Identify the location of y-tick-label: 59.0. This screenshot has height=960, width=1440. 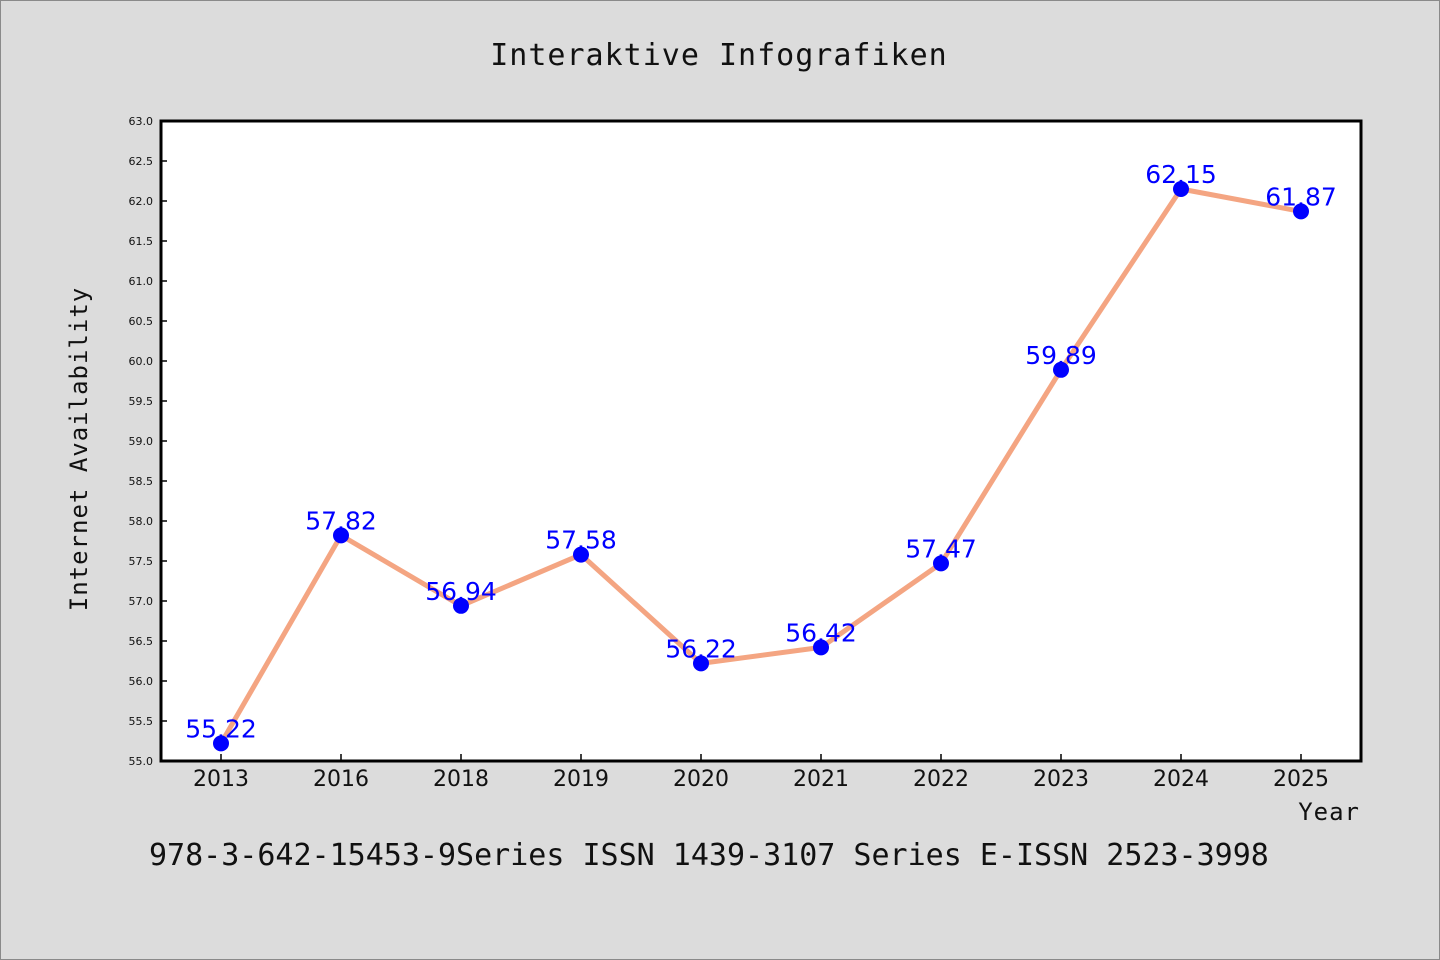
(141, 441).